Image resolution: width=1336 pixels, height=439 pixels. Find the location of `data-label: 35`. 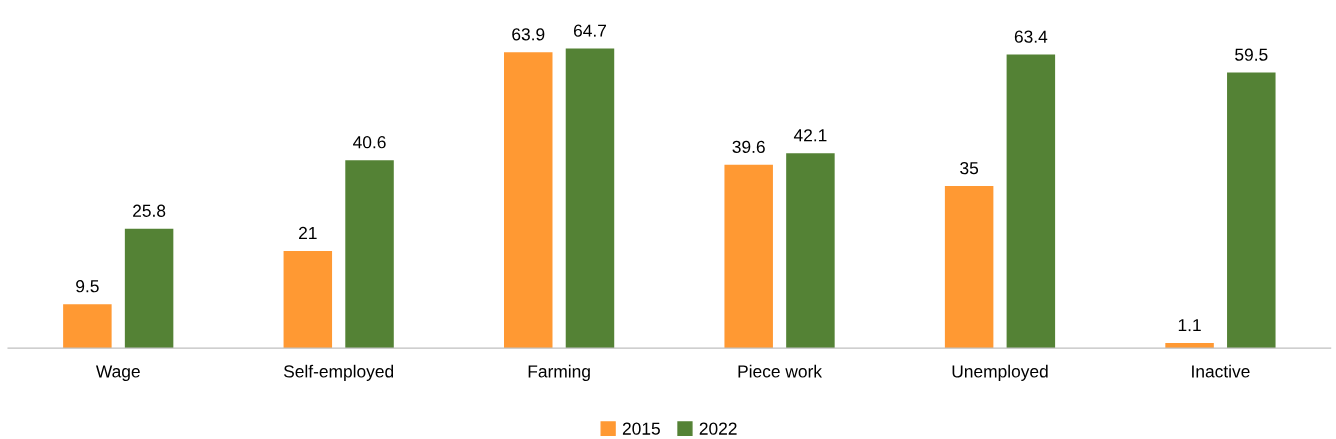

data-label: 35 is located at coordinates (969, 168).